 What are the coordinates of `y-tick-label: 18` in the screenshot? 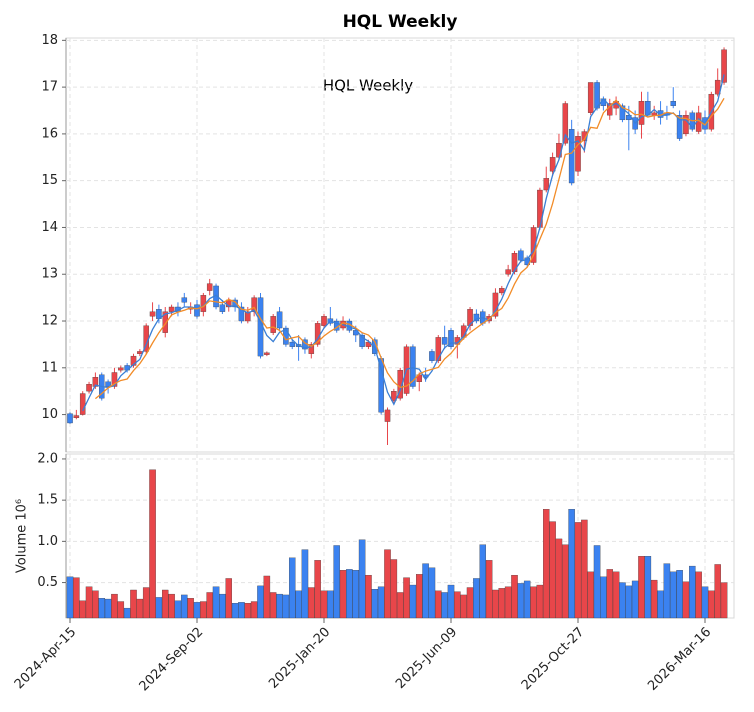 It's located at (49, 40).